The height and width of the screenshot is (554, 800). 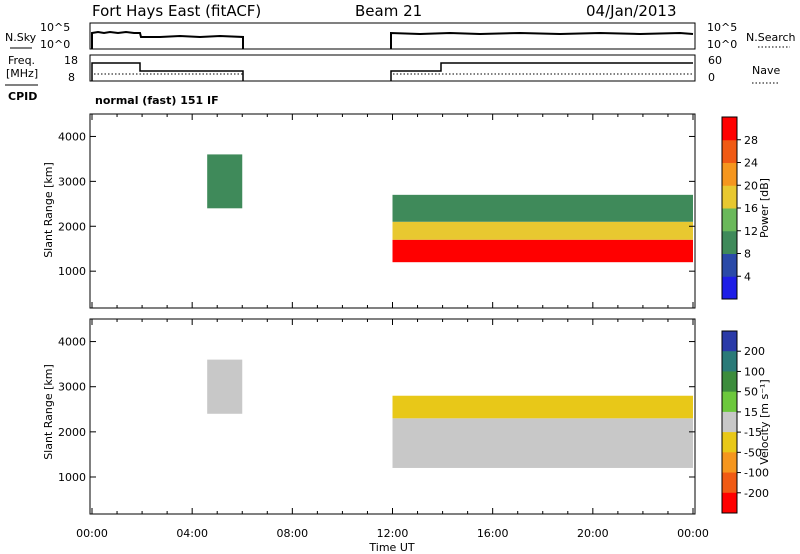 What do you see at coordinates (764, 421) in the screenshot?
I see `velocity-colorbar-label: Velocity [m s⁻¹]` at bounding box center [764, 421].